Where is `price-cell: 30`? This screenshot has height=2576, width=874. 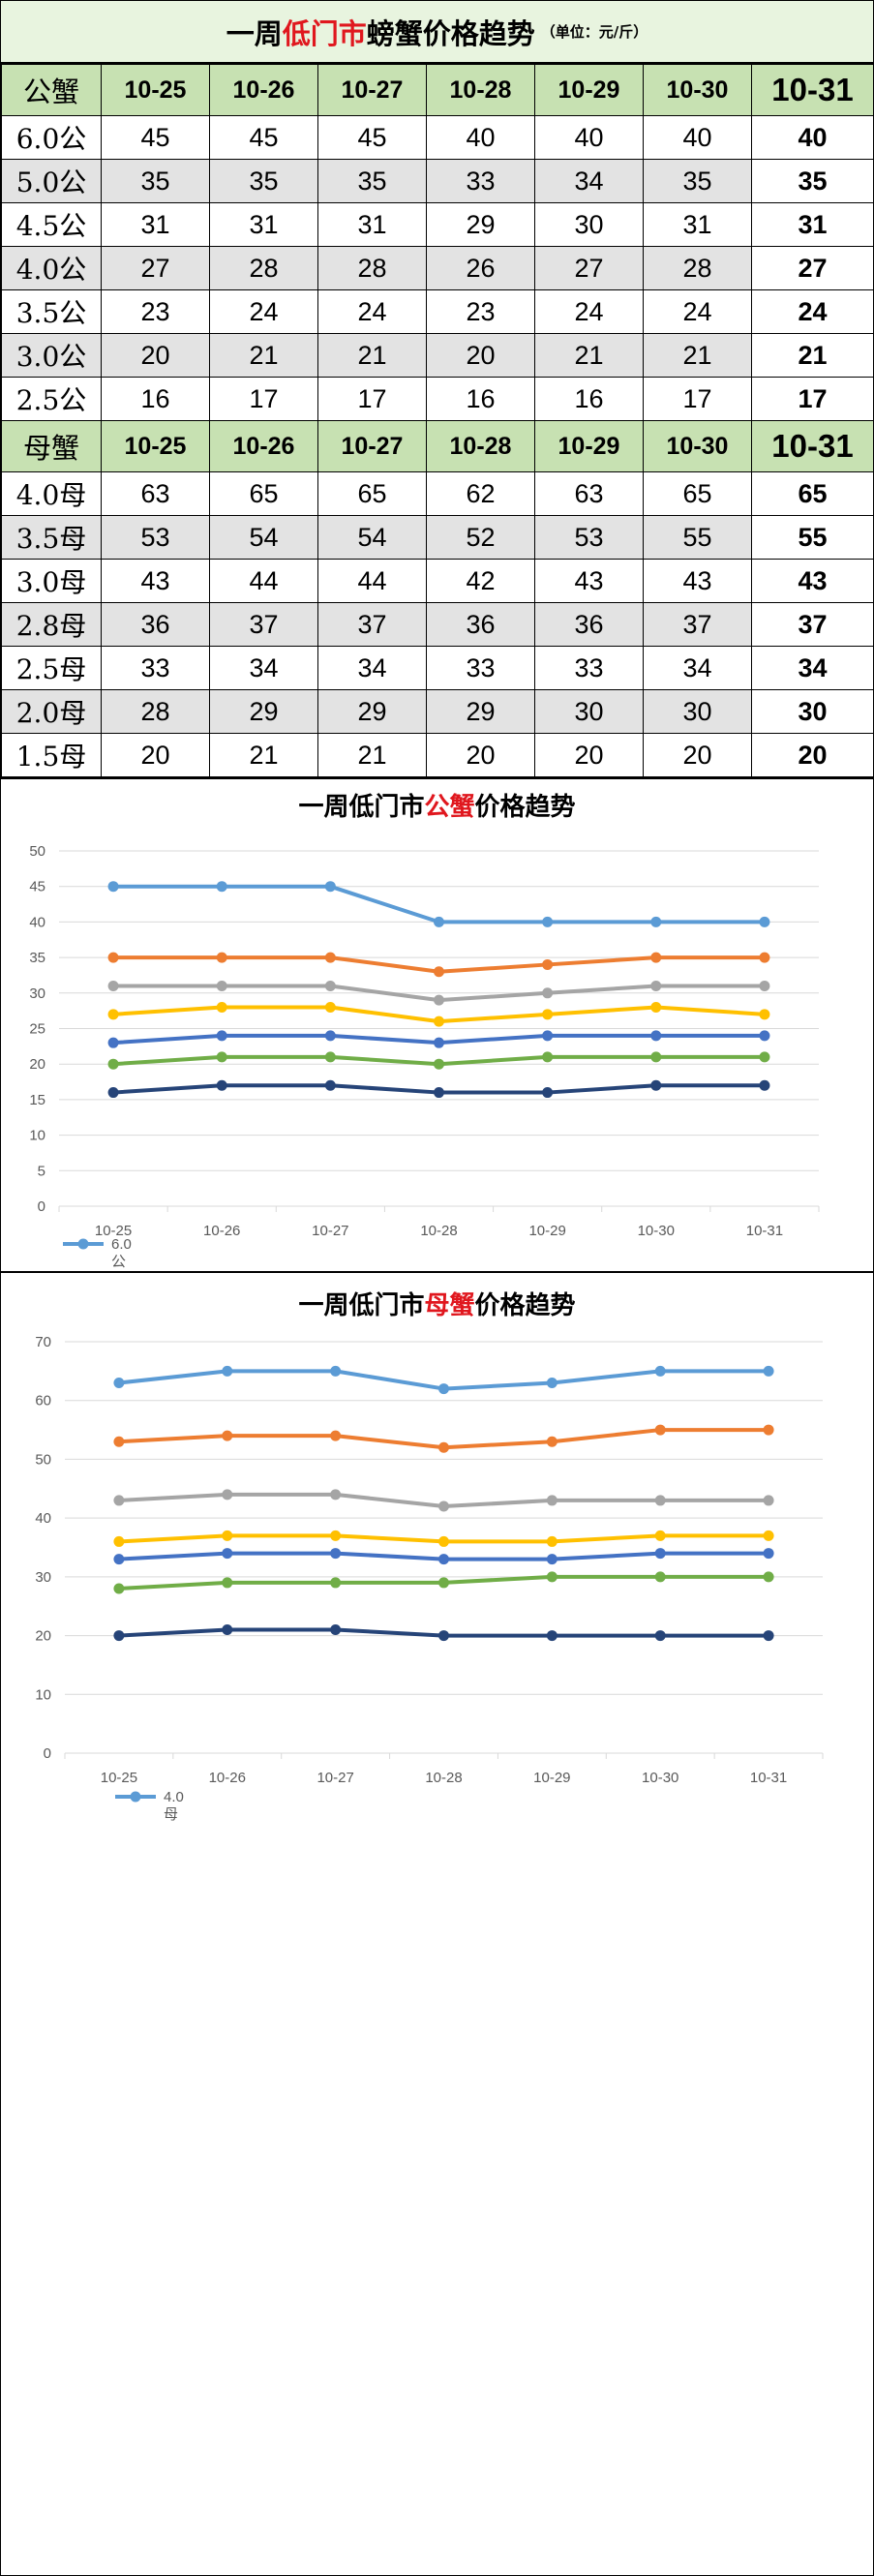 price-cell: 30 is located at coordinates (812, 711).